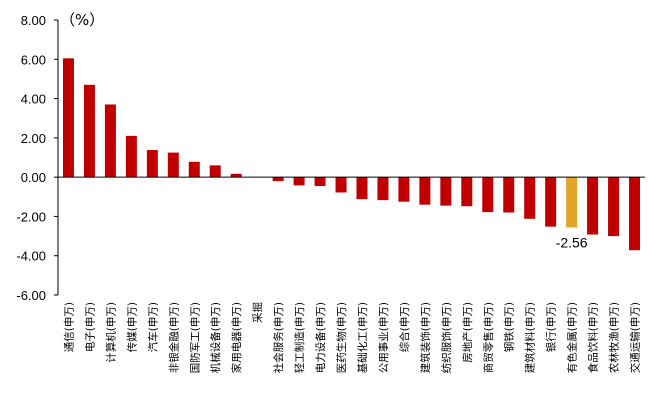 The width and height of the screenshot is (649, 410). Describe the element at coordinates (33, 20) in the screenshot. I see `y-tick-label: 8.00` at that location.